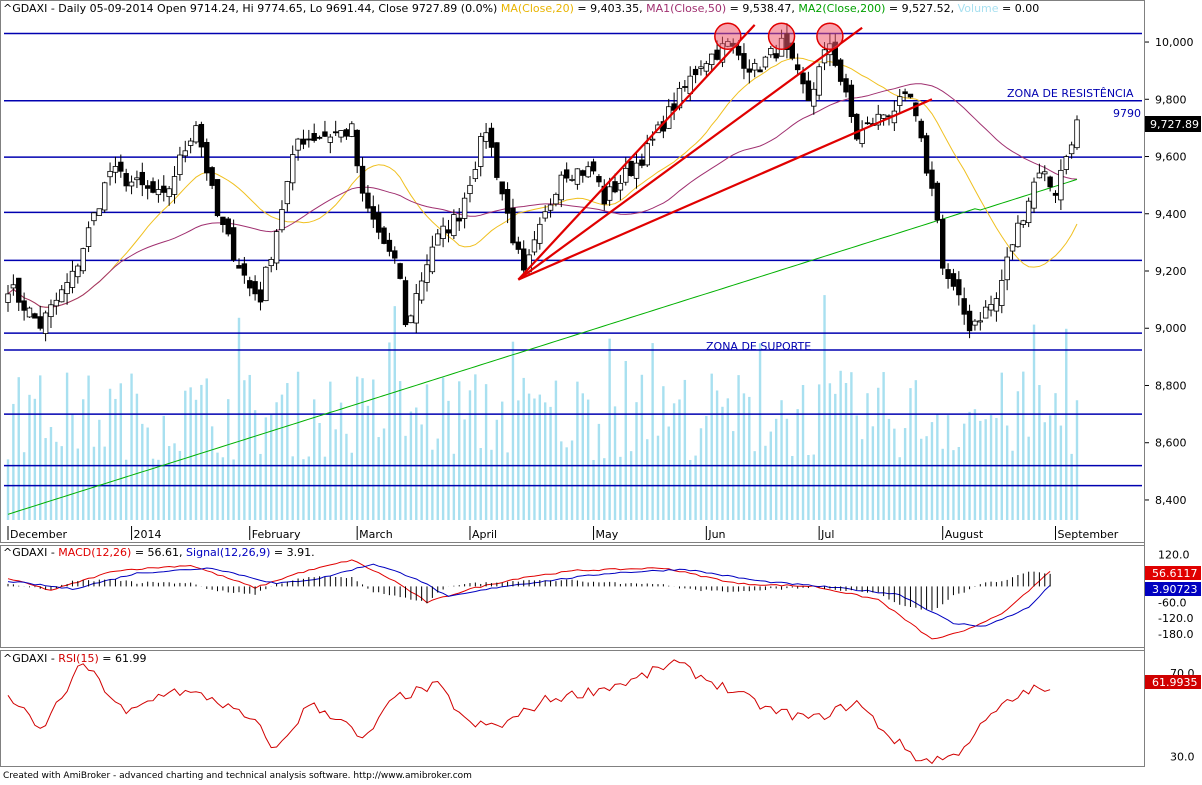  I want to click on rsi-plot, so click(529, 712).